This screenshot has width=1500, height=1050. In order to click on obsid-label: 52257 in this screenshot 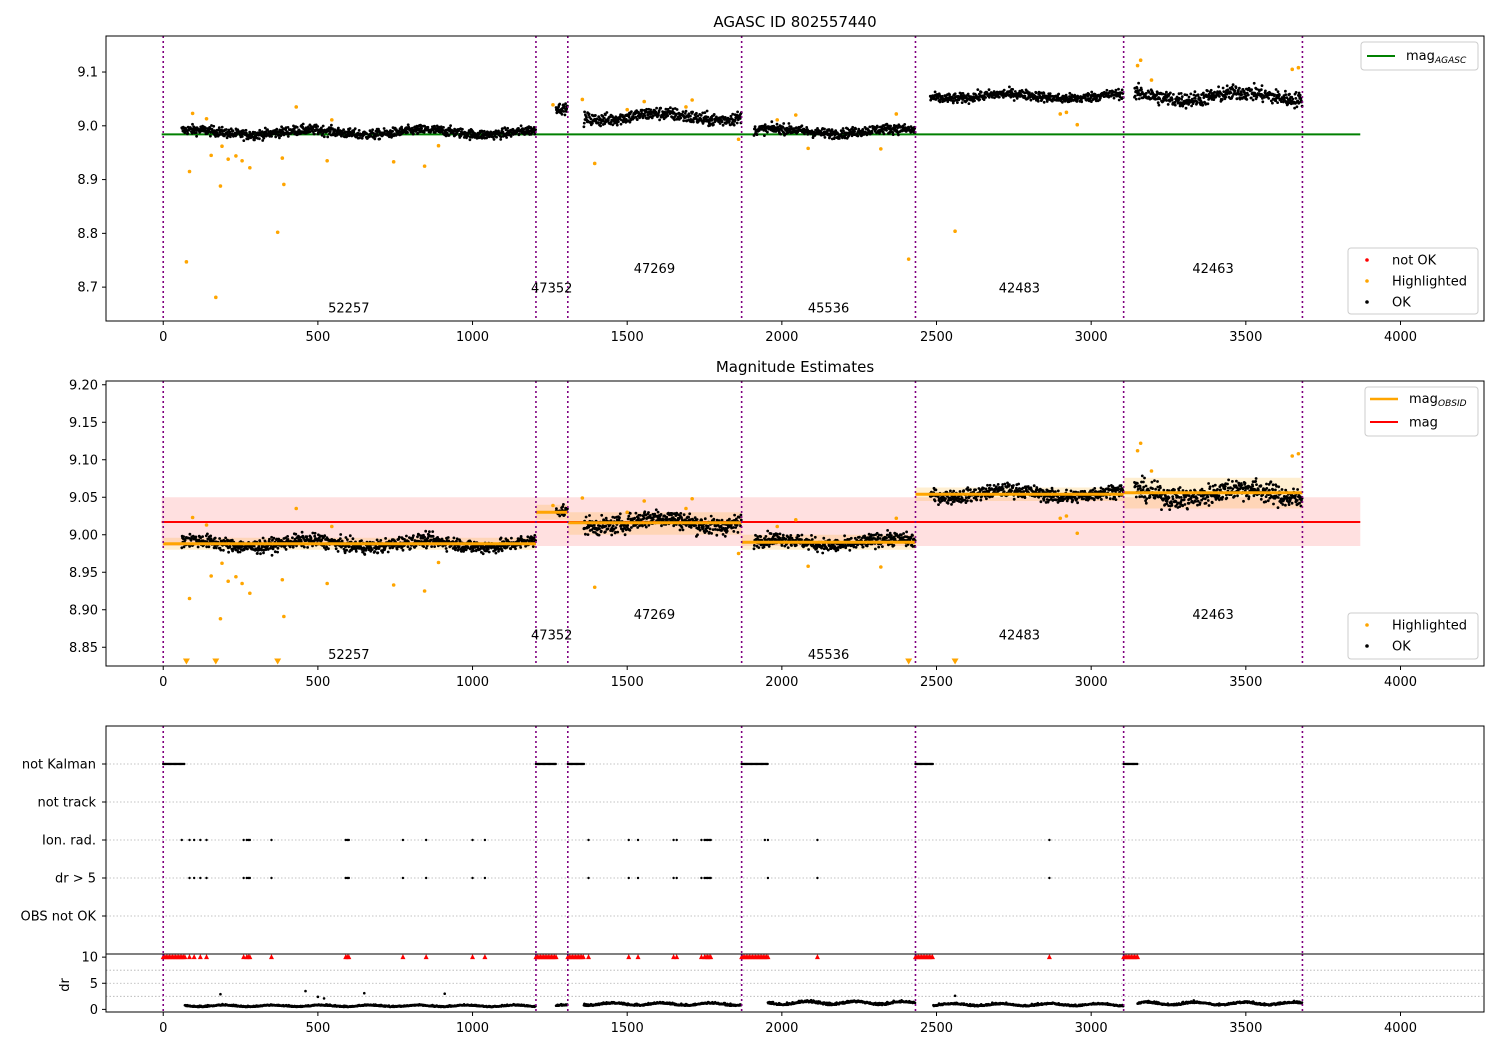, I will do `click(348, 309)`.